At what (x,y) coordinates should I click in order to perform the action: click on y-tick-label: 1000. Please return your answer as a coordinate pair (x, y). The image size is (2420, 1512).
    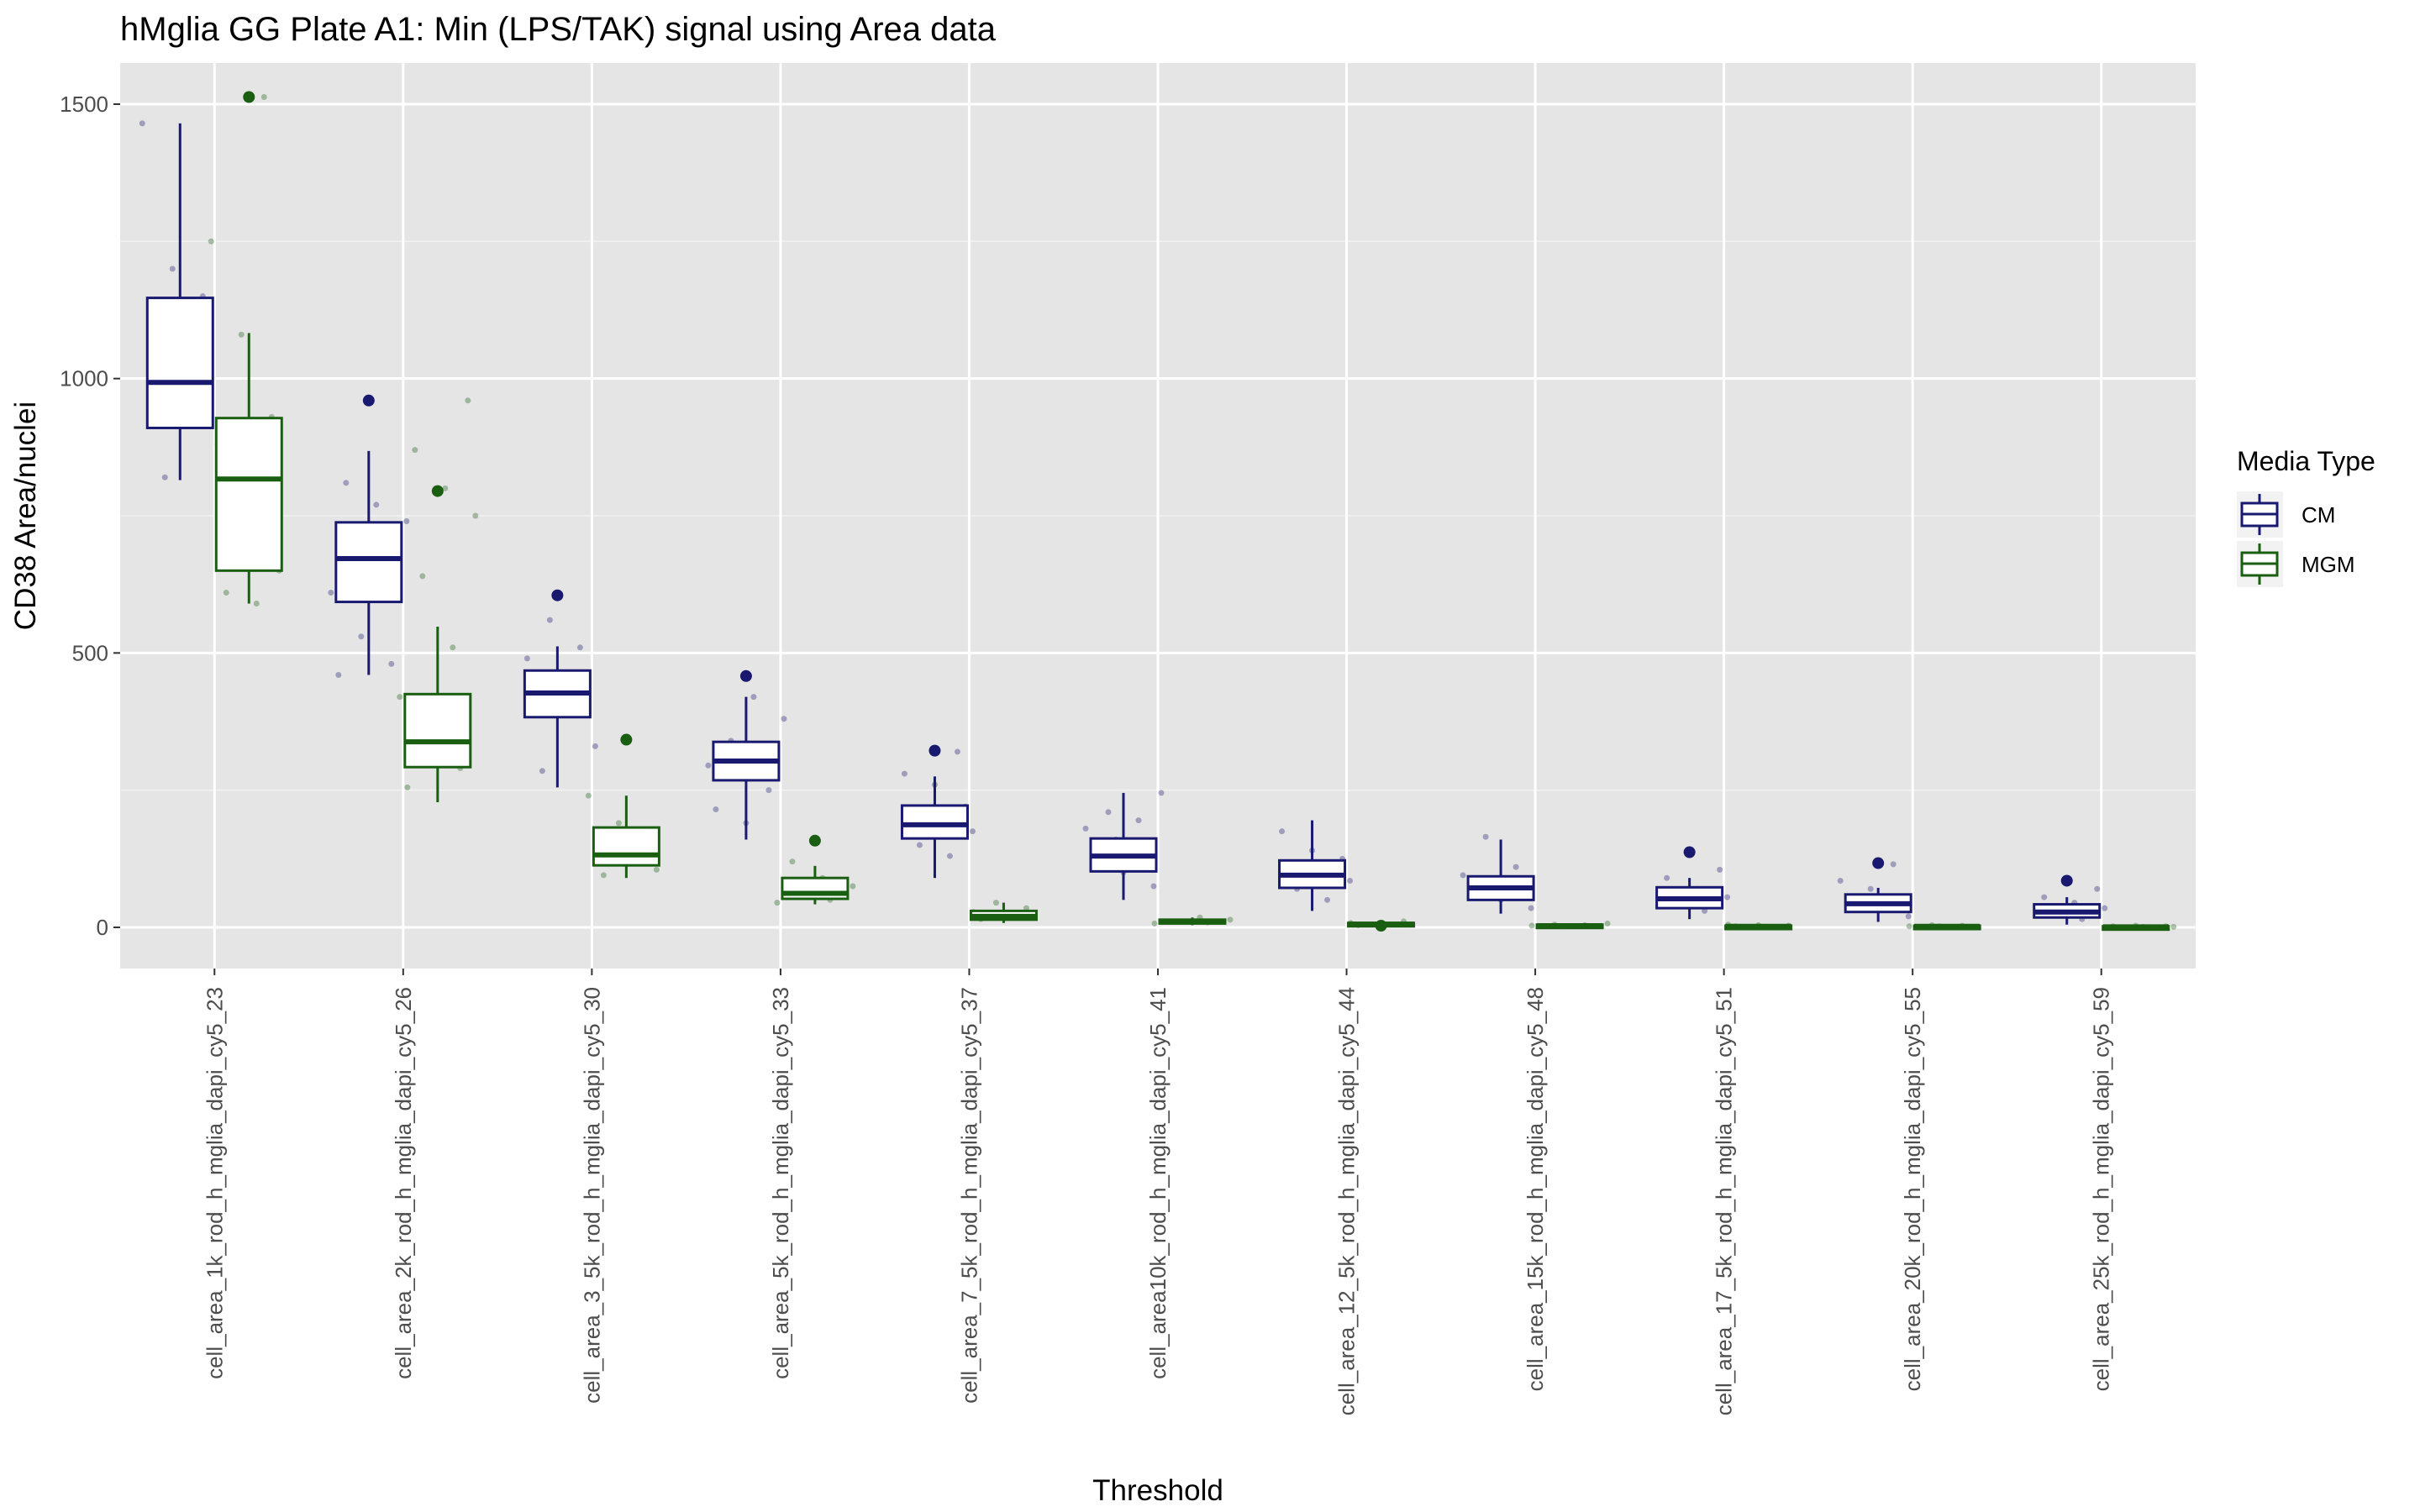
    Looking at the image, I should click on (84, 378).